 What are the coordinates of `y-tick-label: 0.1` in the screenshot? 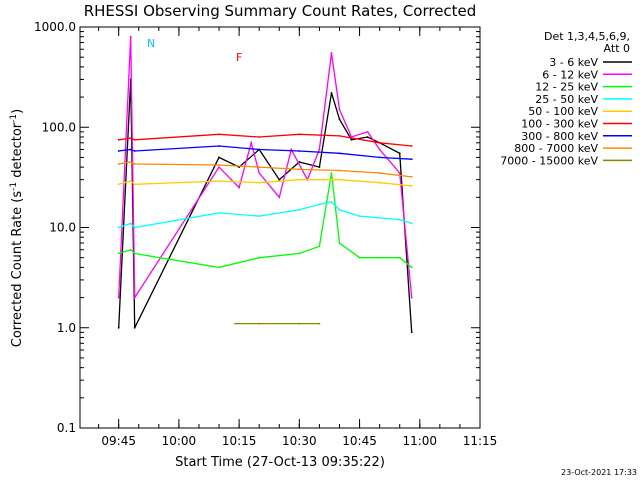 It's located at (66, 428).